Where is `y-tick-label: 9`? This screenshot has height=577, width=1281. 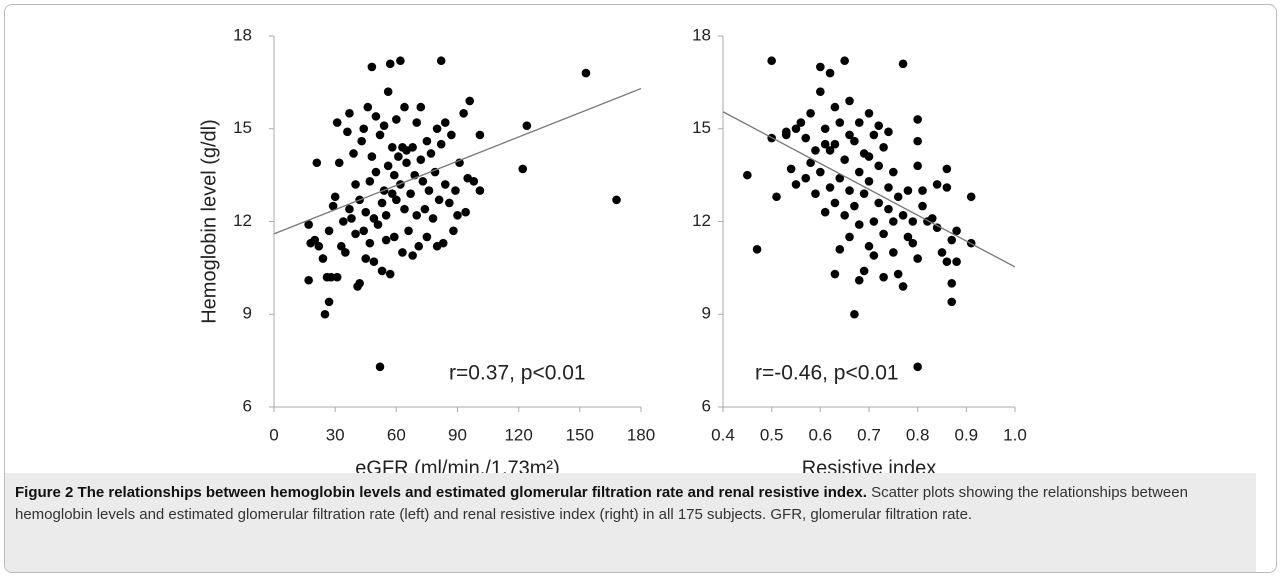 y-tick-label: 9 is located at coordinates (706, 313).